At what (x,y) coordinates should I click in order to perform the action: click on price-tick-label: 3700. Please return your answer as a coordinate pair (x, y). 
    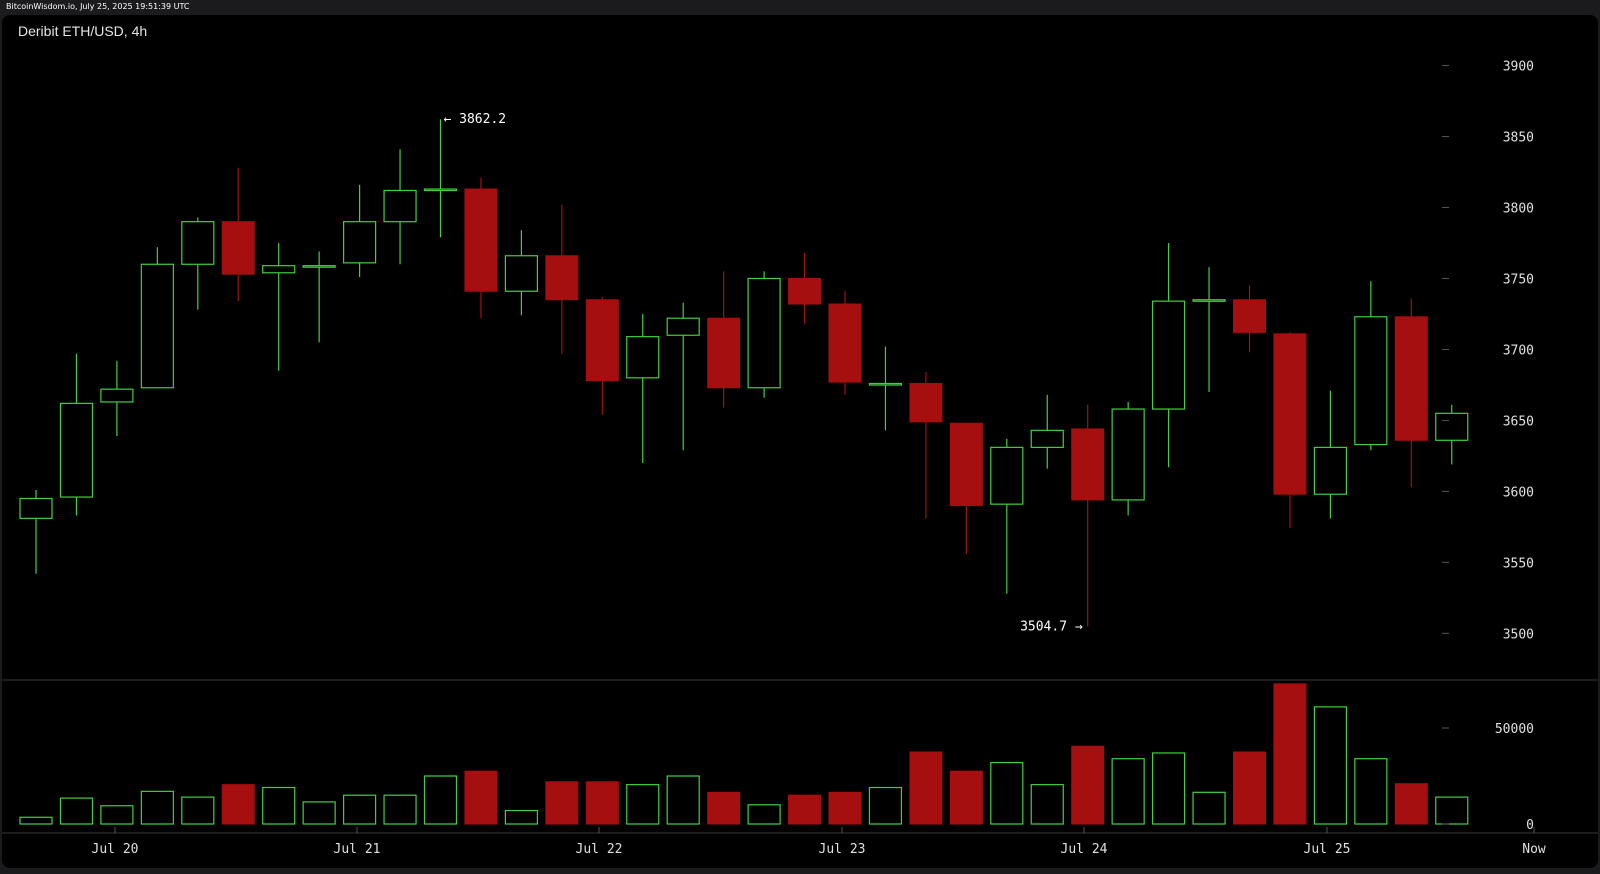
    Looking at the image, I should click on (1518, 350).